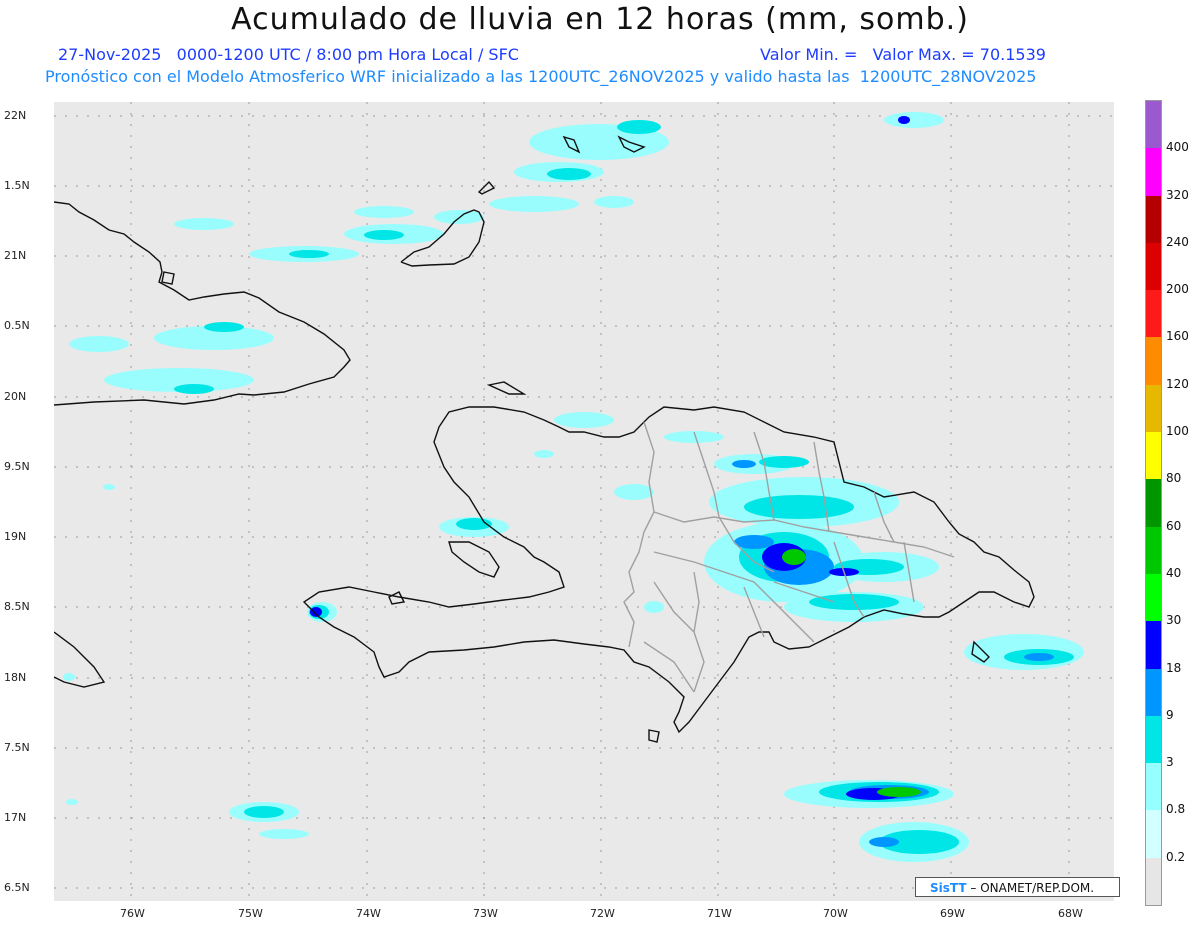 The height and width of the screenshot is (927, 1200). I want to click on colorbar-label: 0.8, so click(1176, 809).